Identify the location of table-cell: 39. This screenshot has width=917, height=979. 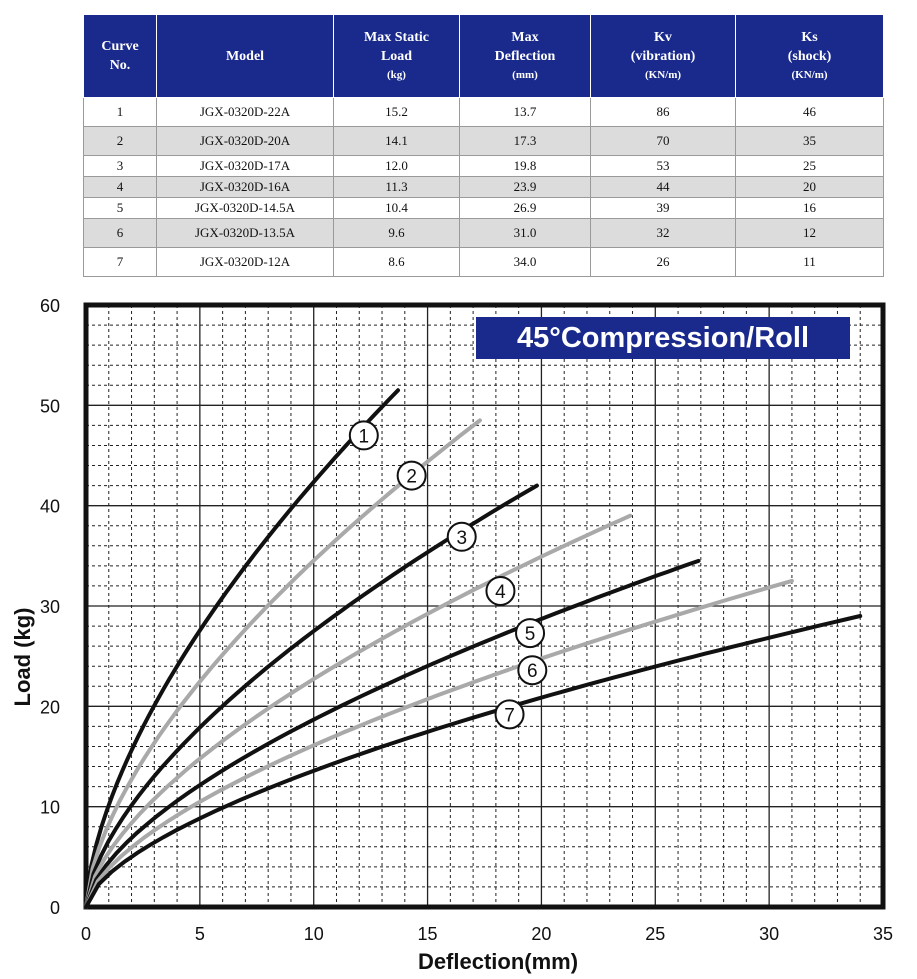
(663, 208).